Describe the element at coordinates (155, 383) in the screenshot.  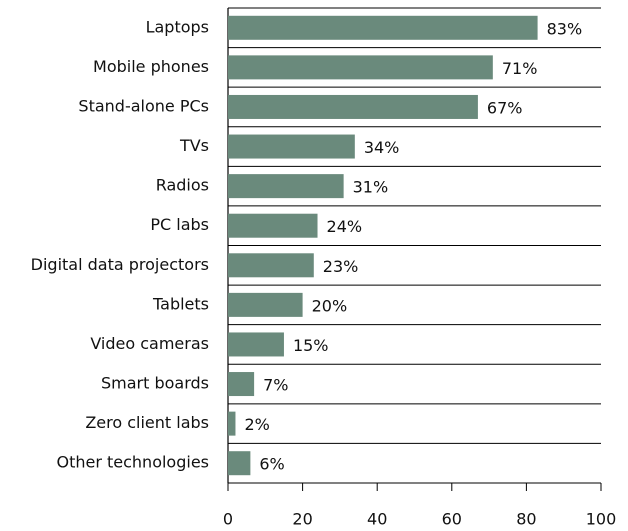
I see `category-label: Smart boards` at that location.